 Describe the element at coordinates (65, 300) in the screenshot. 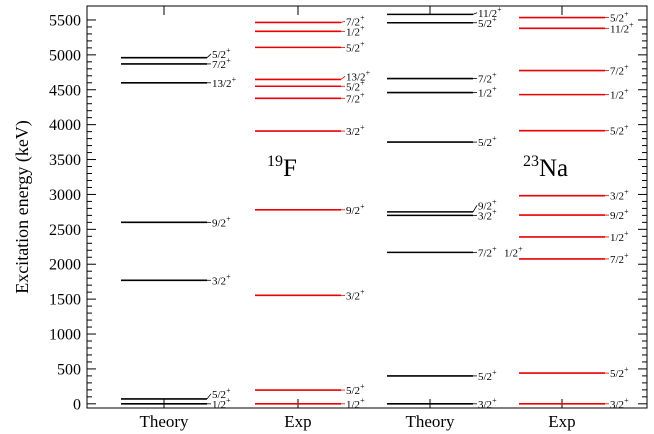

I see `y-tick-label: 1500` at that location.